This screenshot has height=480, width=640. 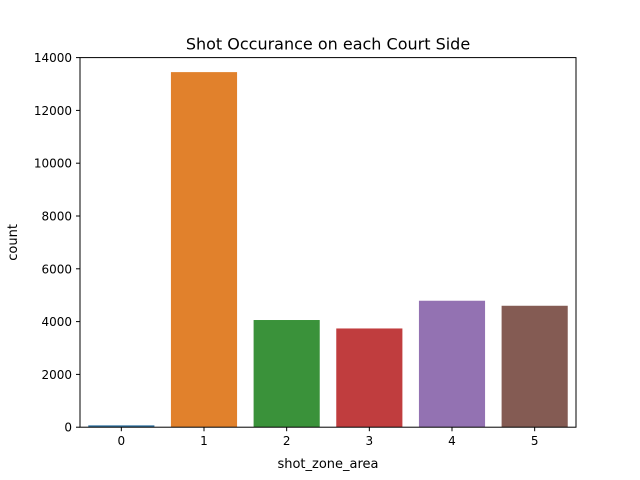 What do you see at coordinates (328, 44) in the screenshot?
I see `chart-title: Shot Occurance on each Court Side` at bounding box center [328, 44].